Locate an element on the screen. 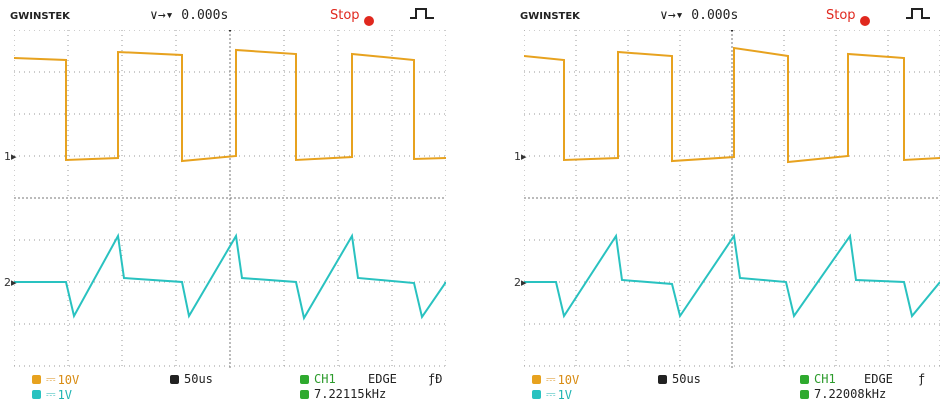 Image resolution: width=940 pixels, height=403 pixels. trigger-slope: ƒĐ is located at coordinates (435, 379).